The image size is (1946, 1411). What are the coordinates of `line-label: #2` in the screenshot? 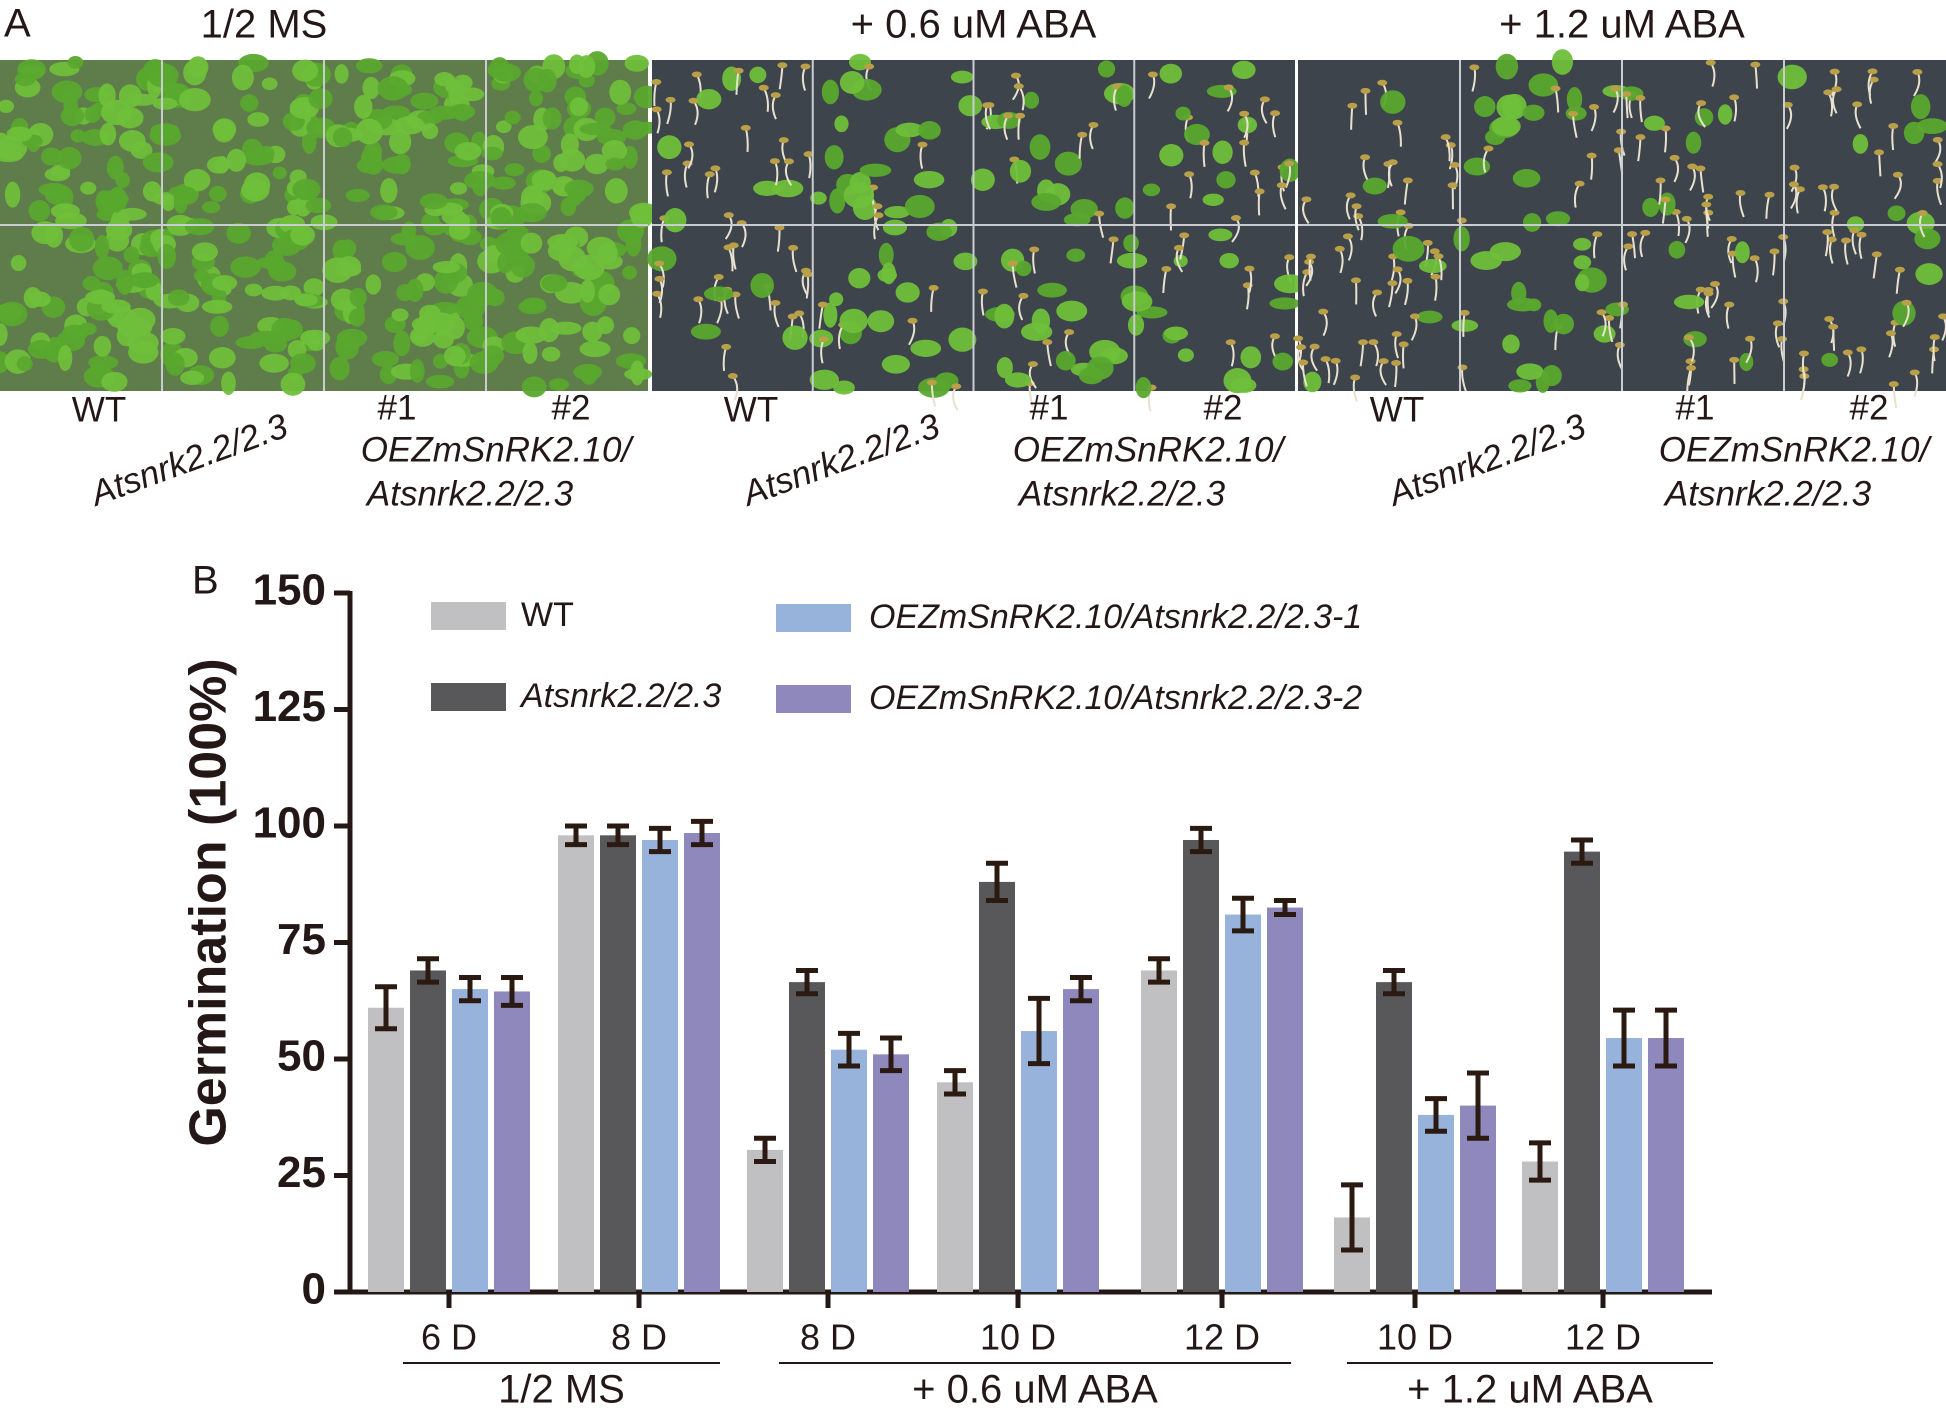 It's located at (571, 407).